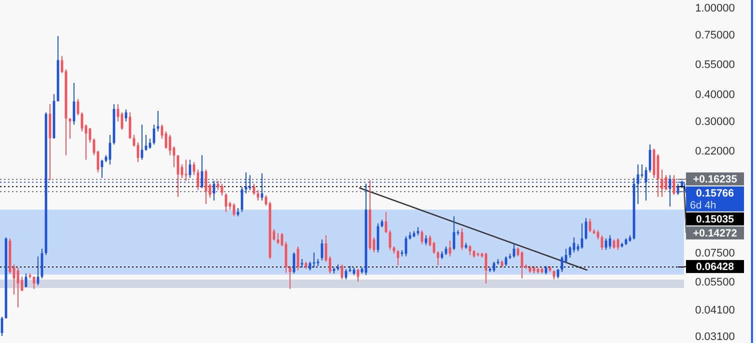  Describe the element at coordinates (715, 234) in the screenshot. I see `ref-line-label: +0.14272` at that location.